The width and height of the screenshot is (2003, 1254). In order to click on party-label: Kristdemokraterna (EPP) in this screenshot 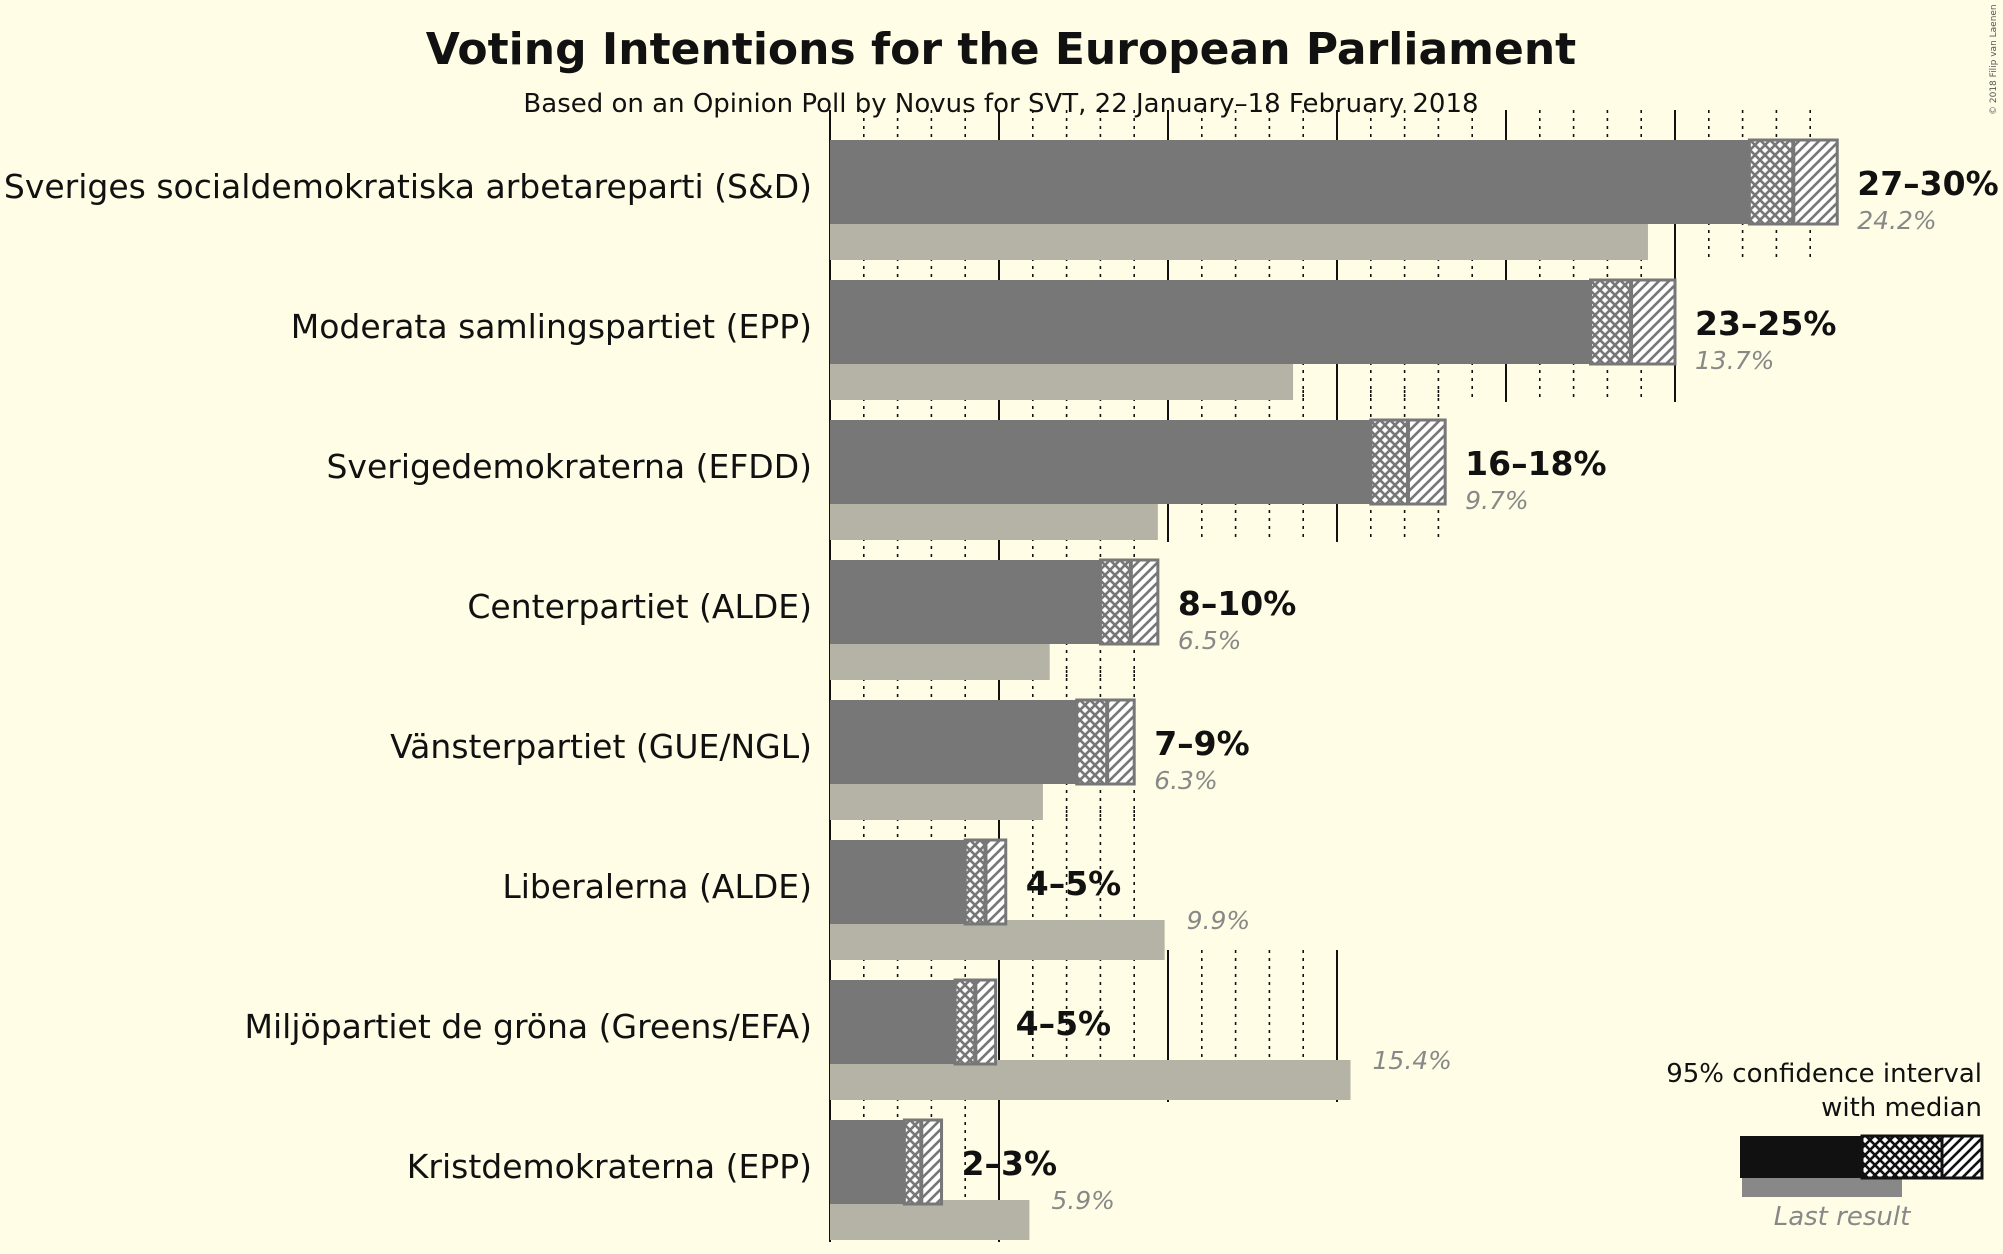, I will do `click(609, 1166)`.